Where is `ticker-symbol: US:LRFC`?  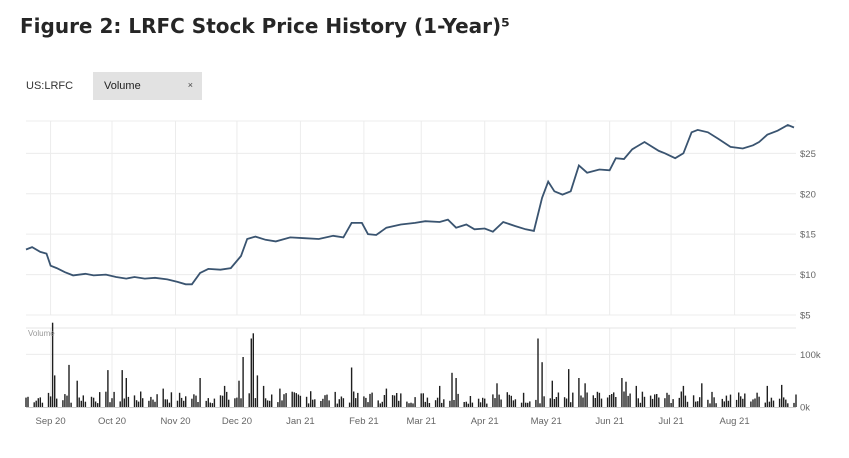
ticker-symbol: US:LRFC is located at coordinates (50, 86).